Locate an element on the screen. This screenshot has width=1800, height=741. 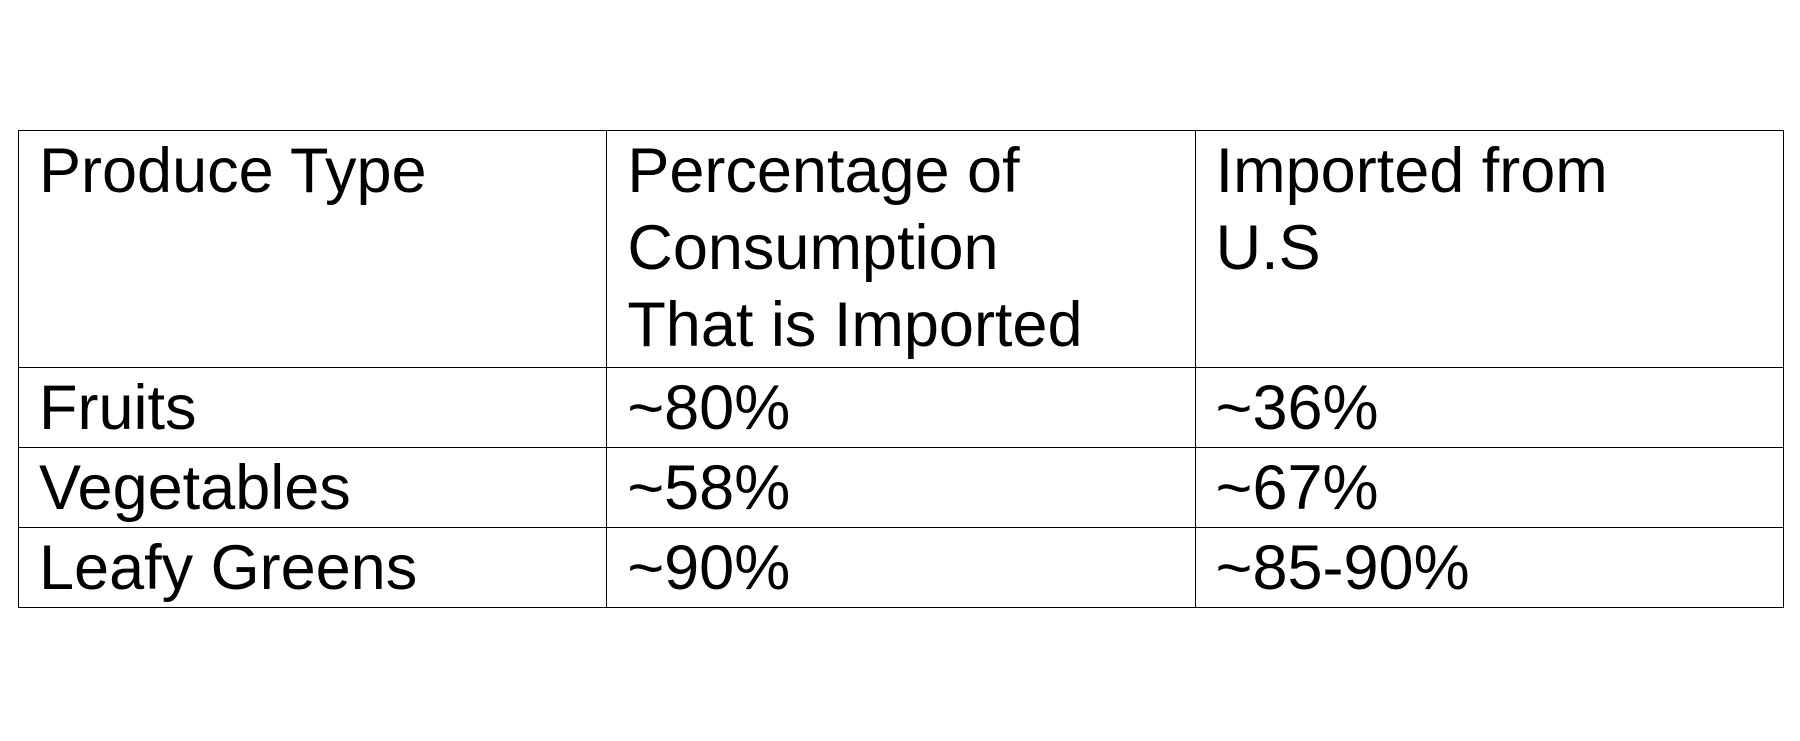
table-cell: ~58% is located at coordinates (901, 487).